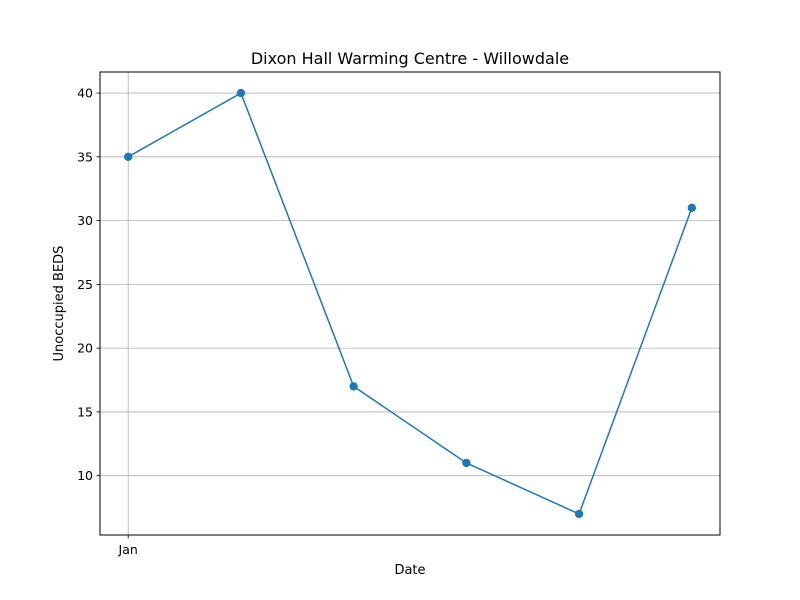 The image size is (800, 600). Describe the element at coordinates (85, 475) in the screenshot. I see `y-tick-label: 10` at that location.